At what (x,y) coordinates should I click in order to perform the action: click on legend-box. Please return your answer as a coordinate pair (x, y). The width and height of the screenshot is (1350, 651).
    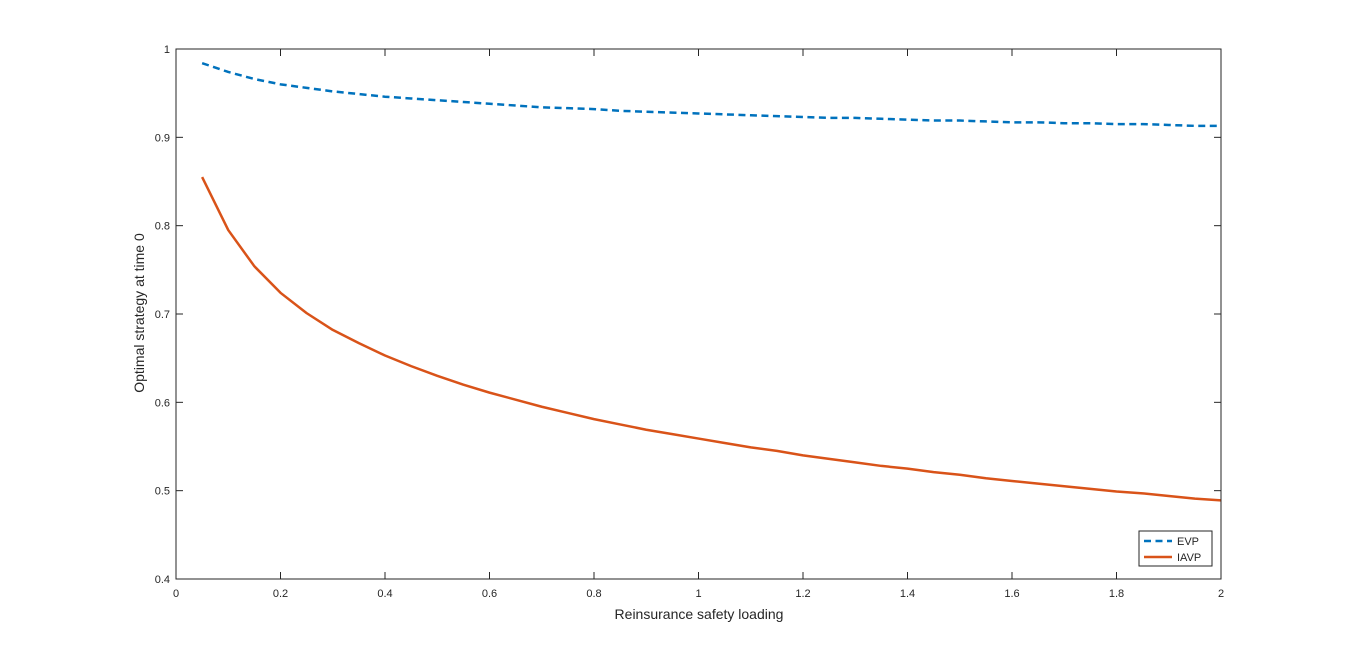
    Looking at the image, I should click on (1175, 548).